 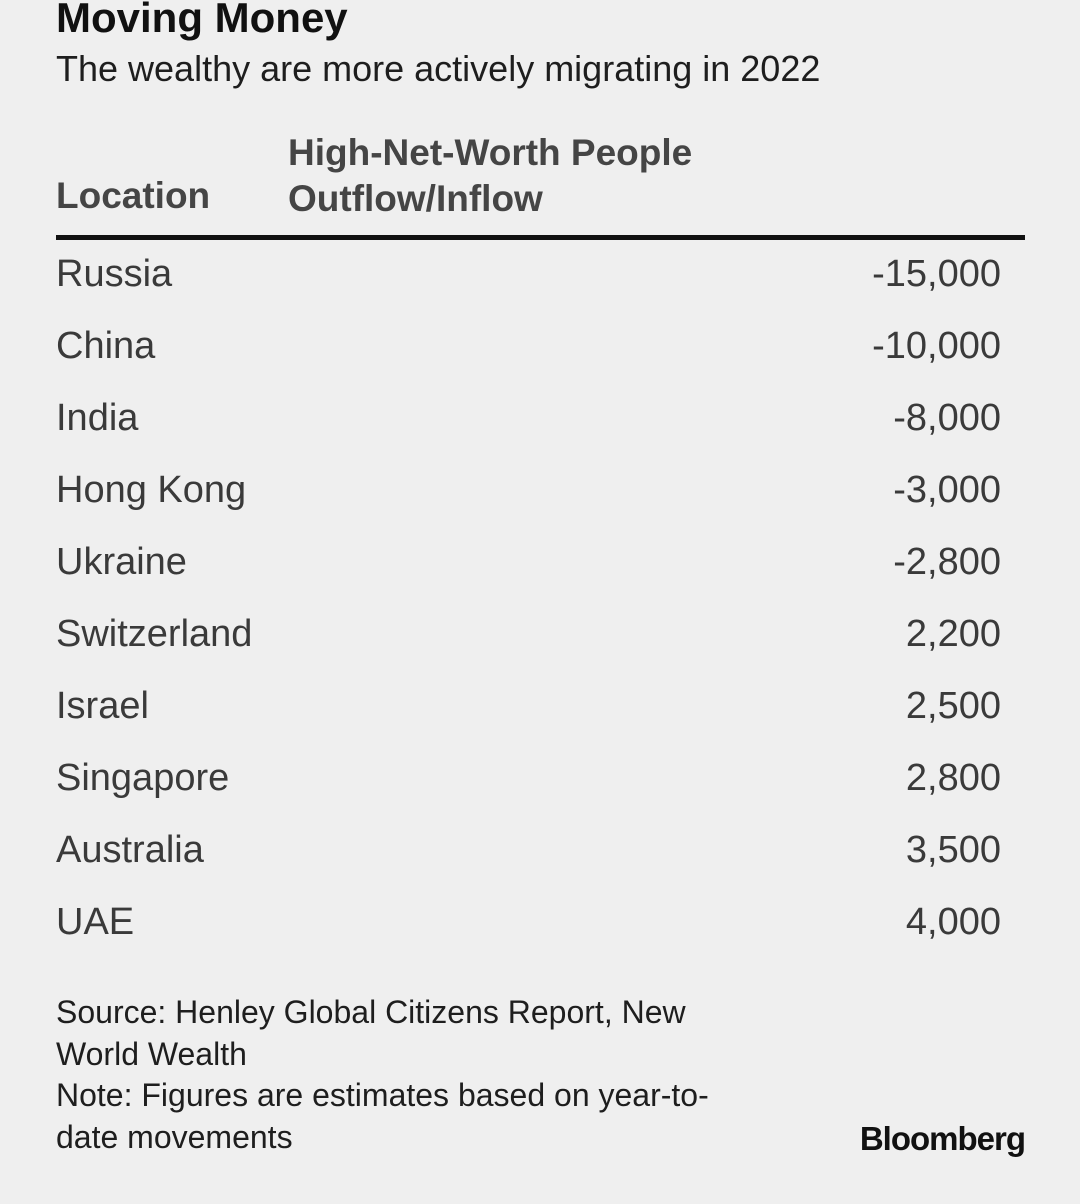 I want to click on table-row: Singapore 2,800, so click(x=528, y=778).